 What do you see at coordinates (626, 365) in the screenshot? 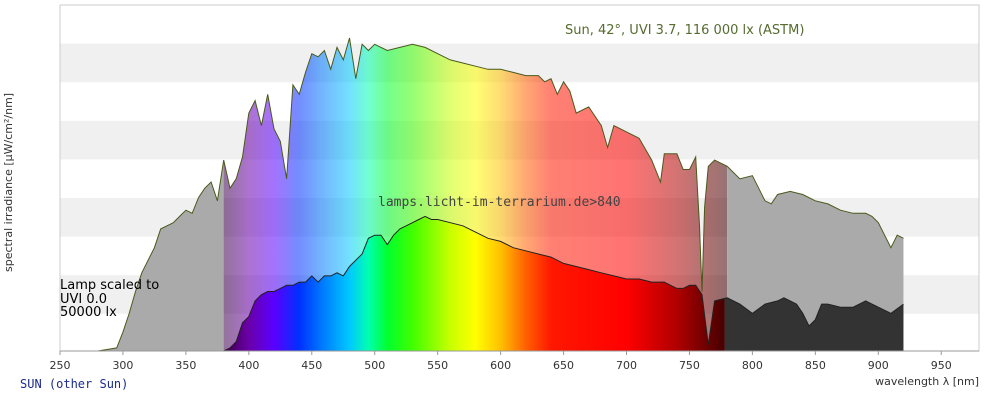
I see `x-tick-label: 700` at bounding box center [626, 365].